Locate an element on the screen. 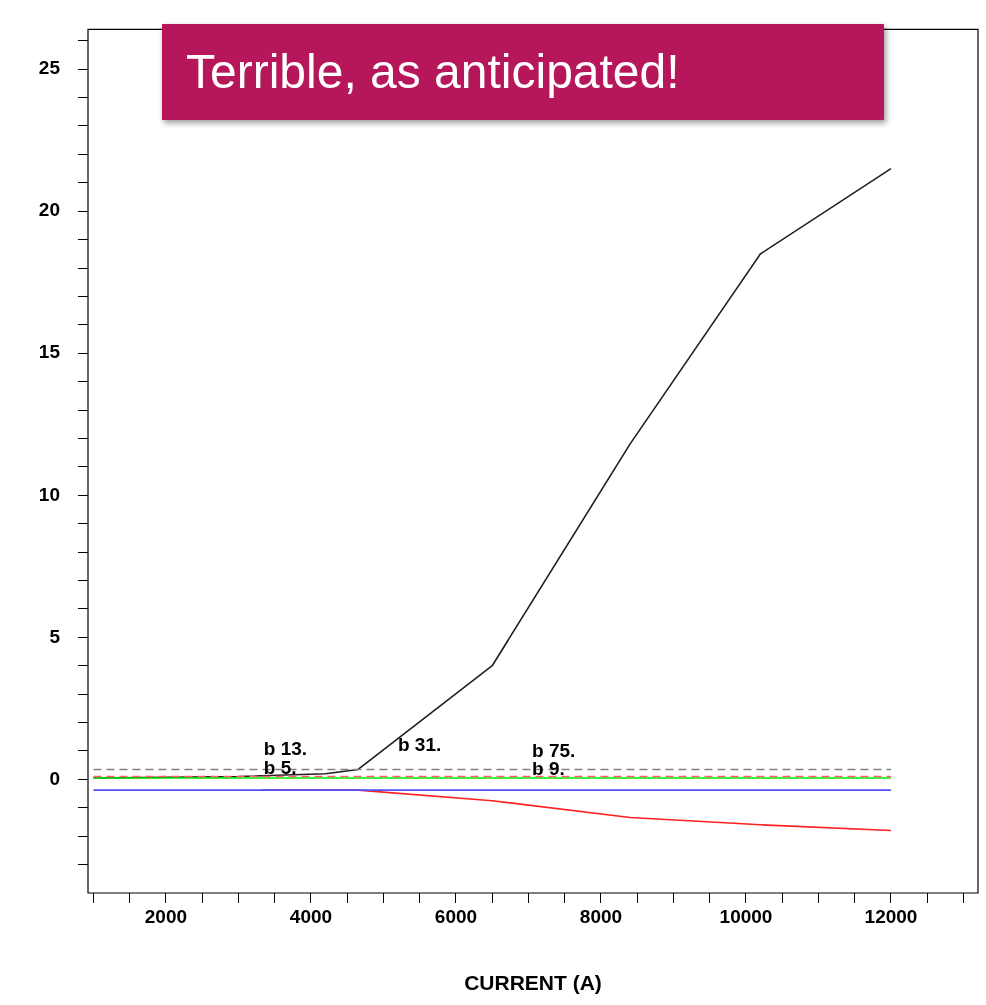  y-tick-label: 10 is located at coordinates (49, 494).